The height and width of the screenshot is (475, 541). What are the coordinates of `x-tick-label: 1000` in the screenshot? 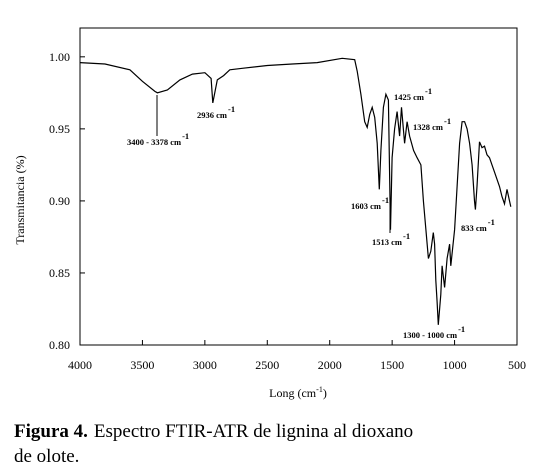 It's located at (455, 365).